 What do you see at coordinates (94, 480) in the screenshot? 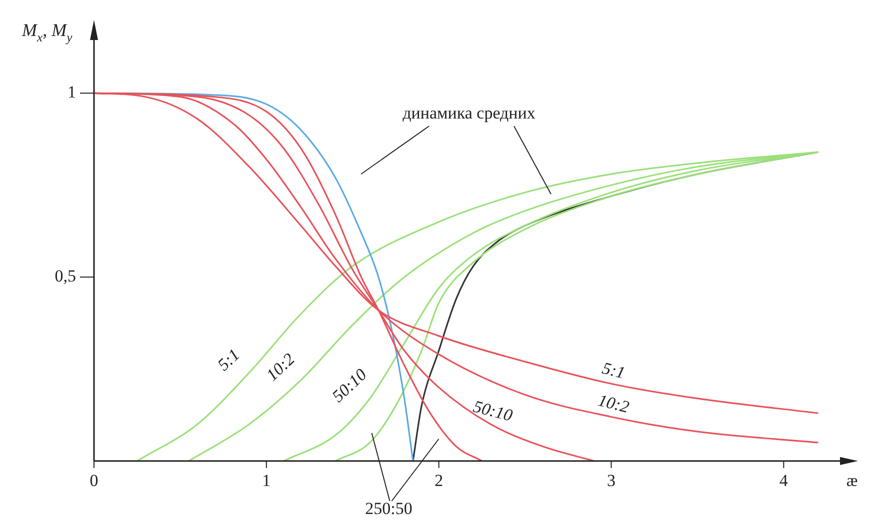
I see `x-tick-label: 0` at bounding box center [94, 480].